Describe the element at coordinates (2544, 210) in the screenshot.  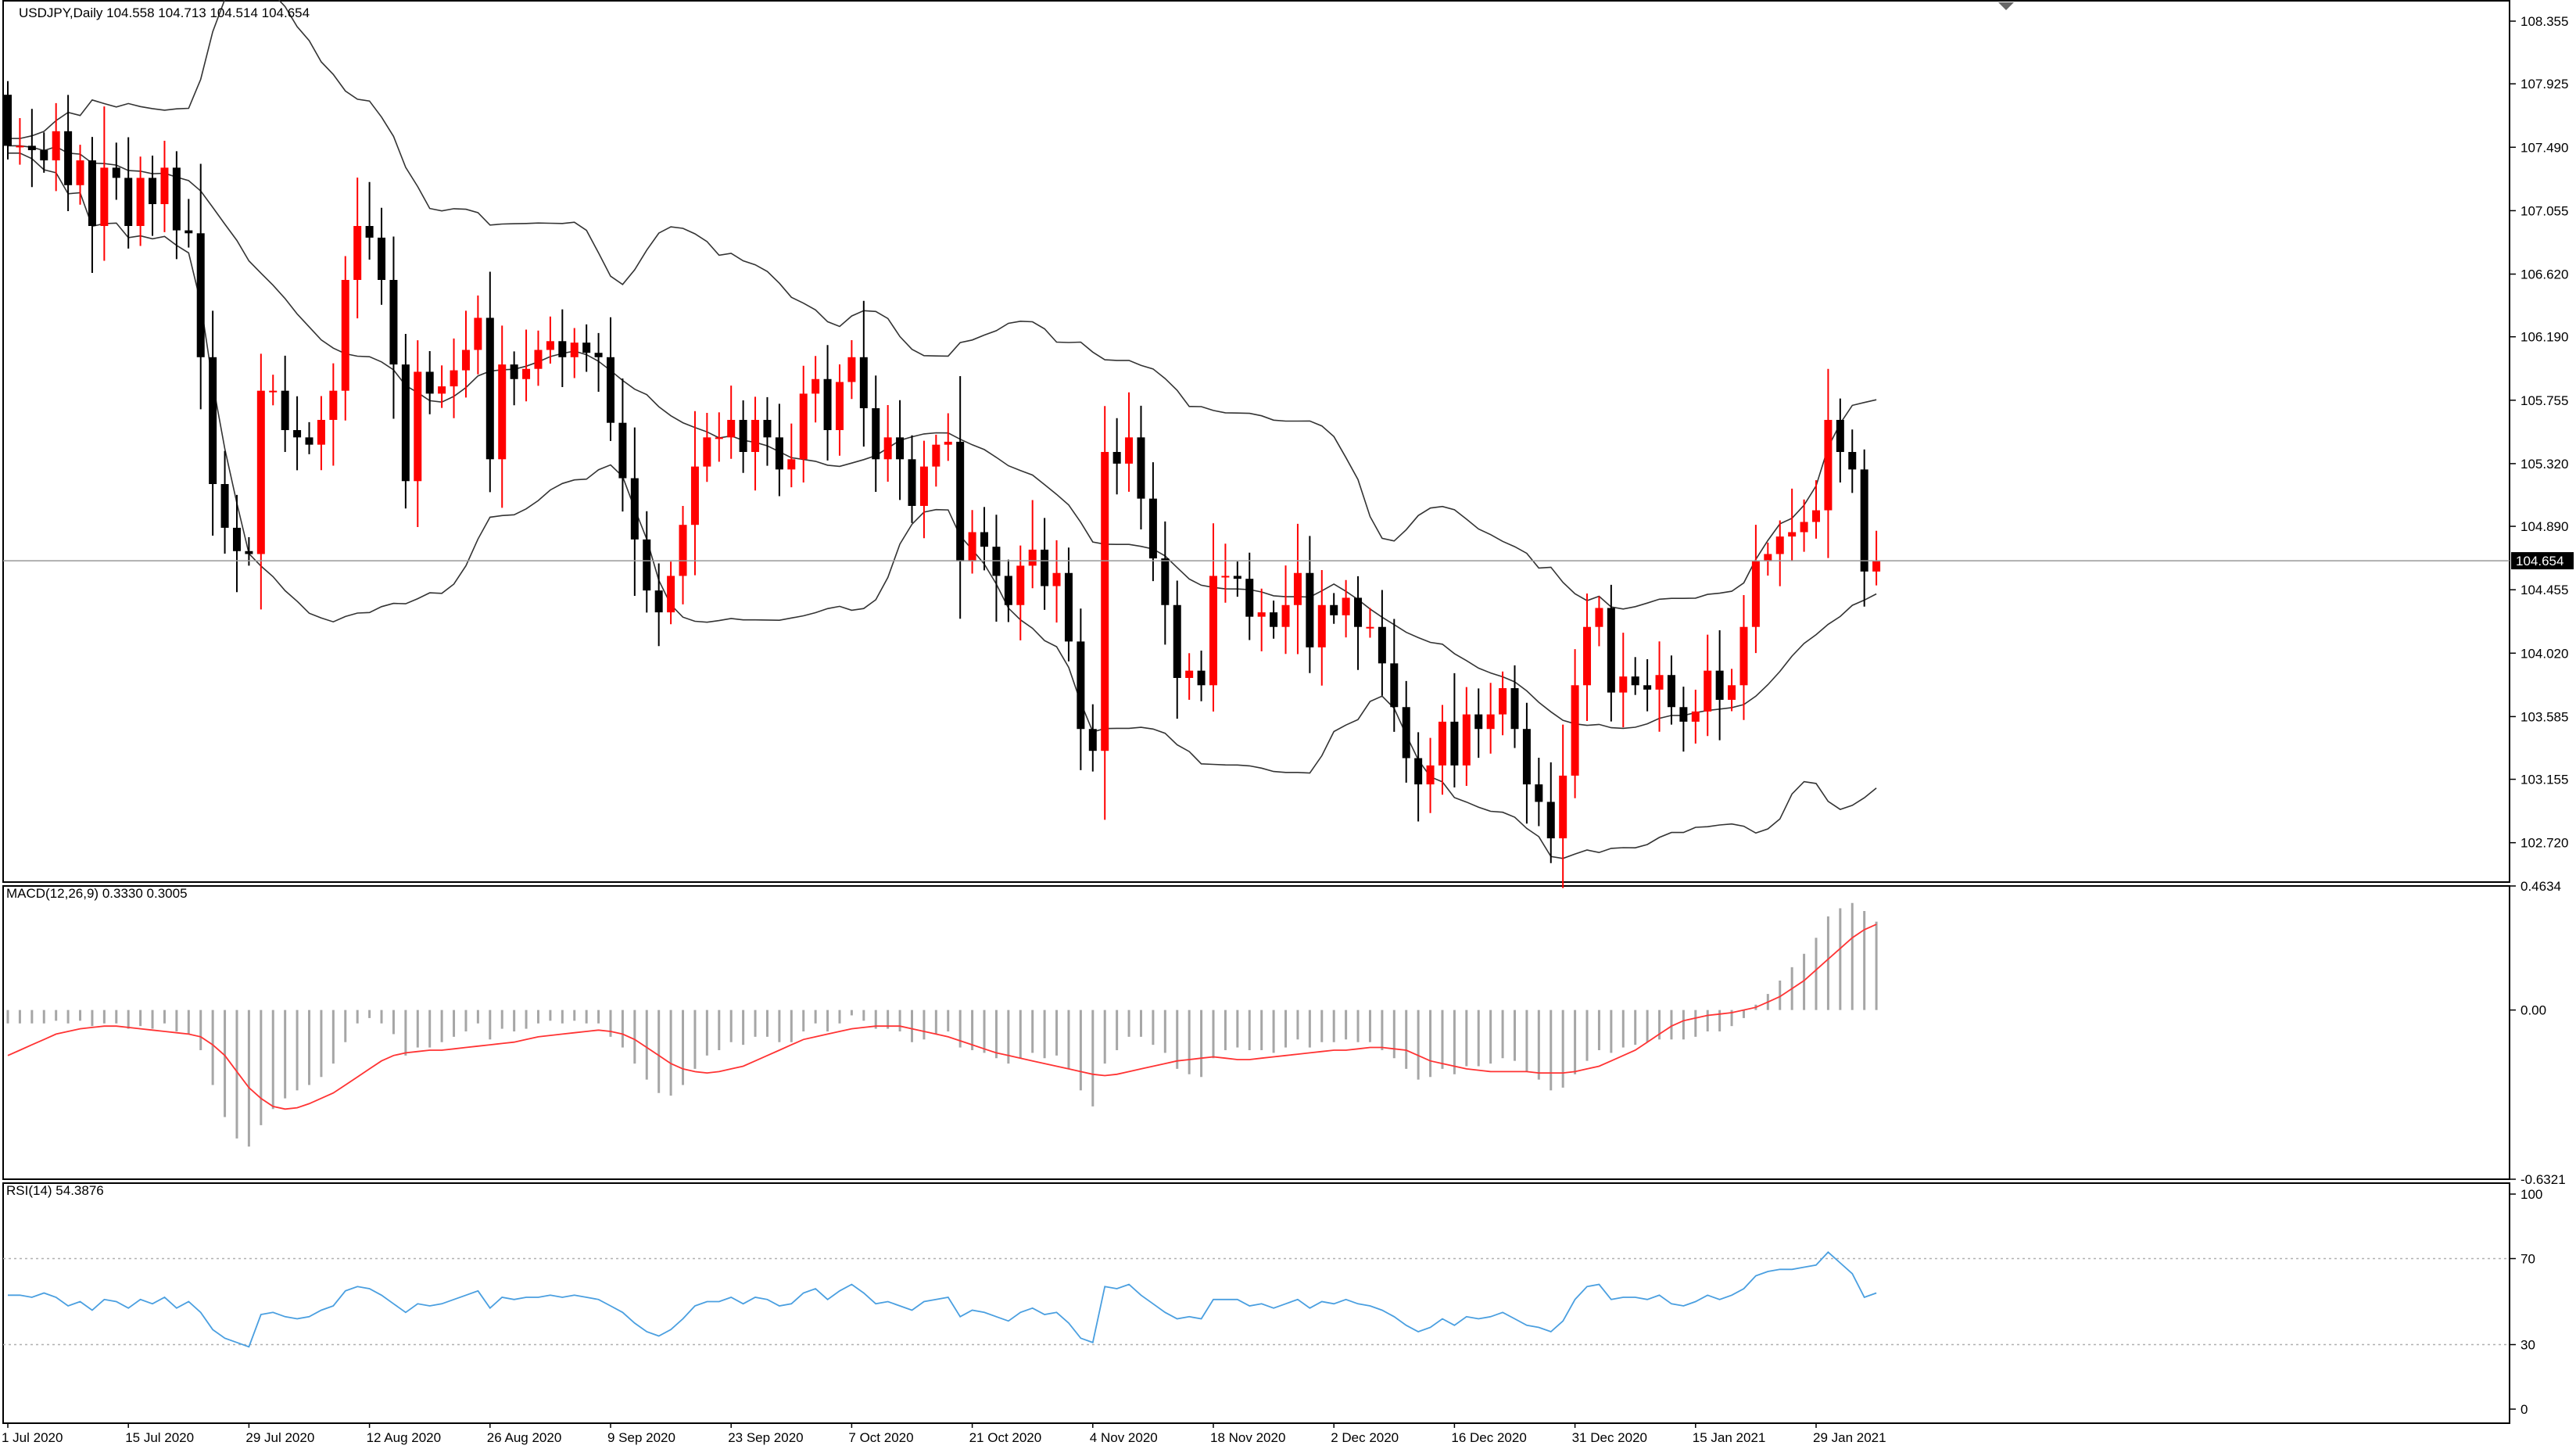
I see `price-y-tick-label: 107.055` at that location.